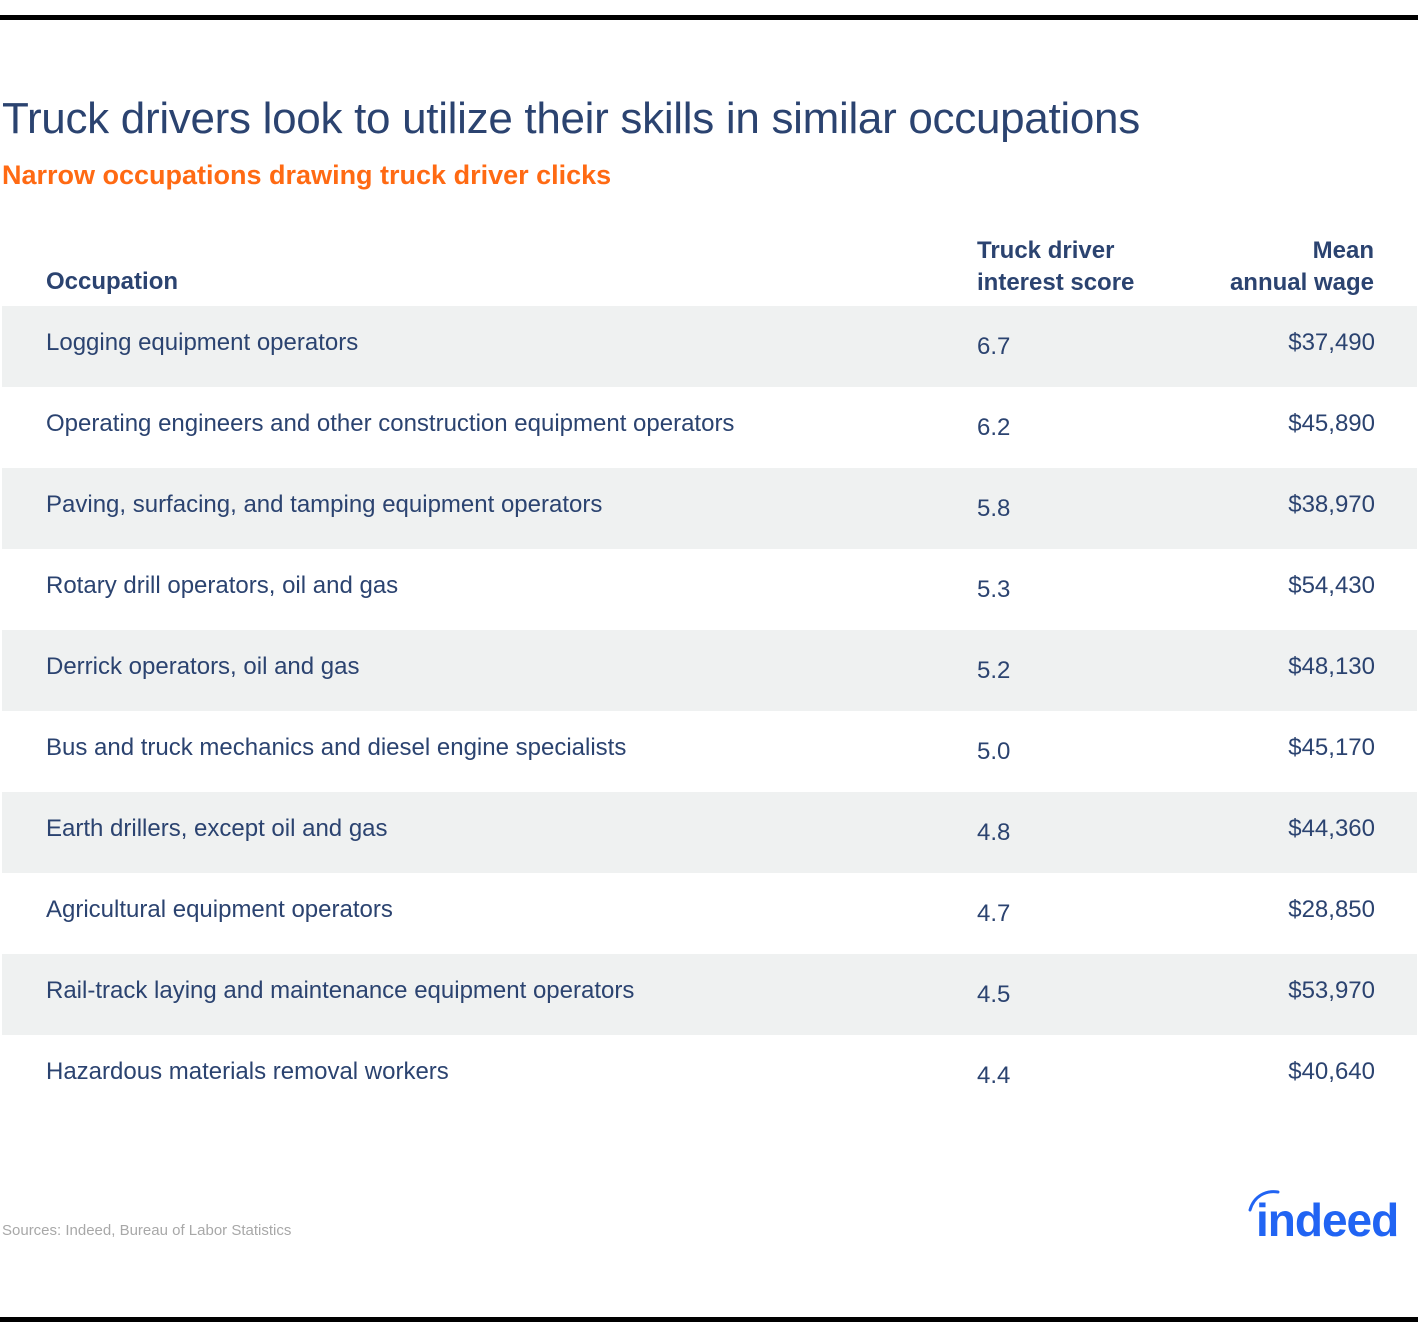  Describe the element at coordinates (1343, 250) in the screenshot. I see `column-header-line: Mean` at that location.